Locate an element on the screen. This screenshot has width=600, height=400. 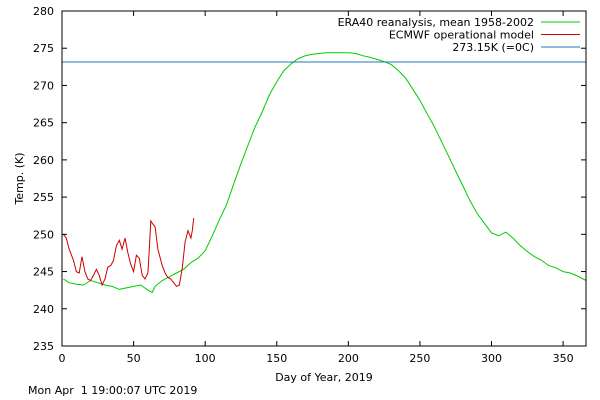
y-tick-label: 270 is located at coordinates (43, 85).